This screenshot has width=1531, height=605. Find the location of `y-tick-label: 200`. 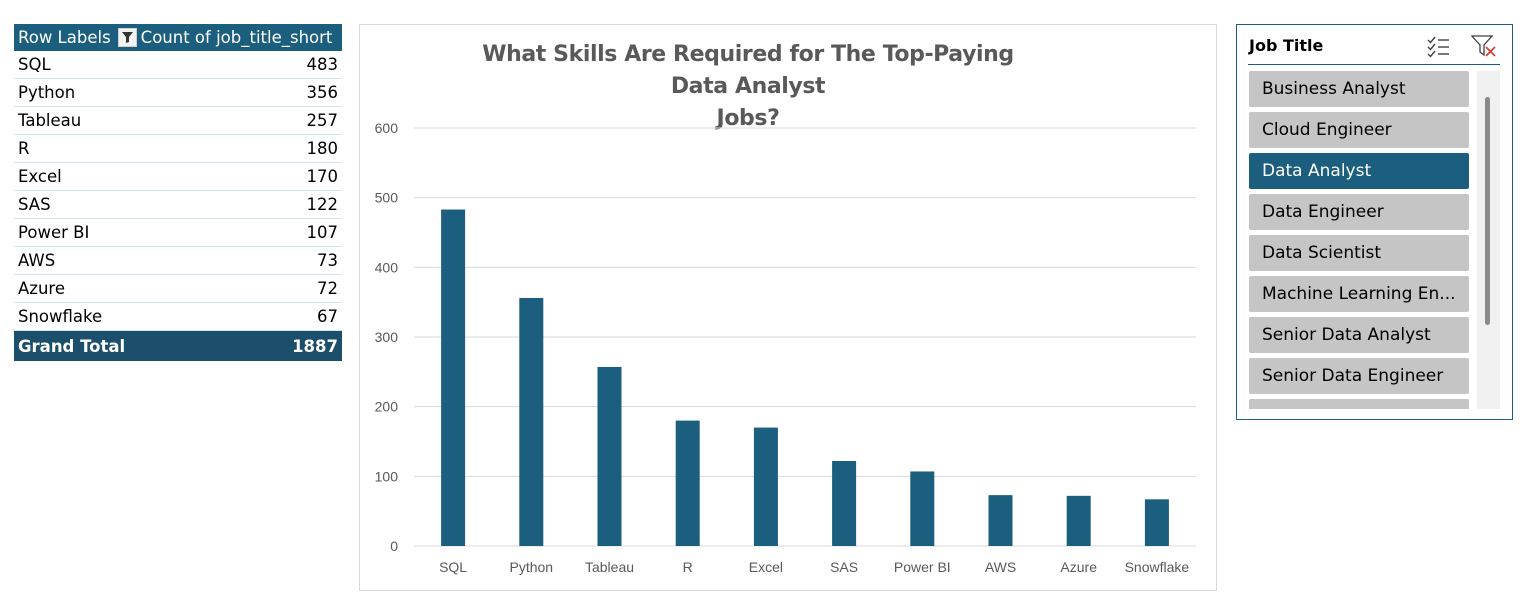

y-tick-label: 200 is located at coordinates (387, 407).